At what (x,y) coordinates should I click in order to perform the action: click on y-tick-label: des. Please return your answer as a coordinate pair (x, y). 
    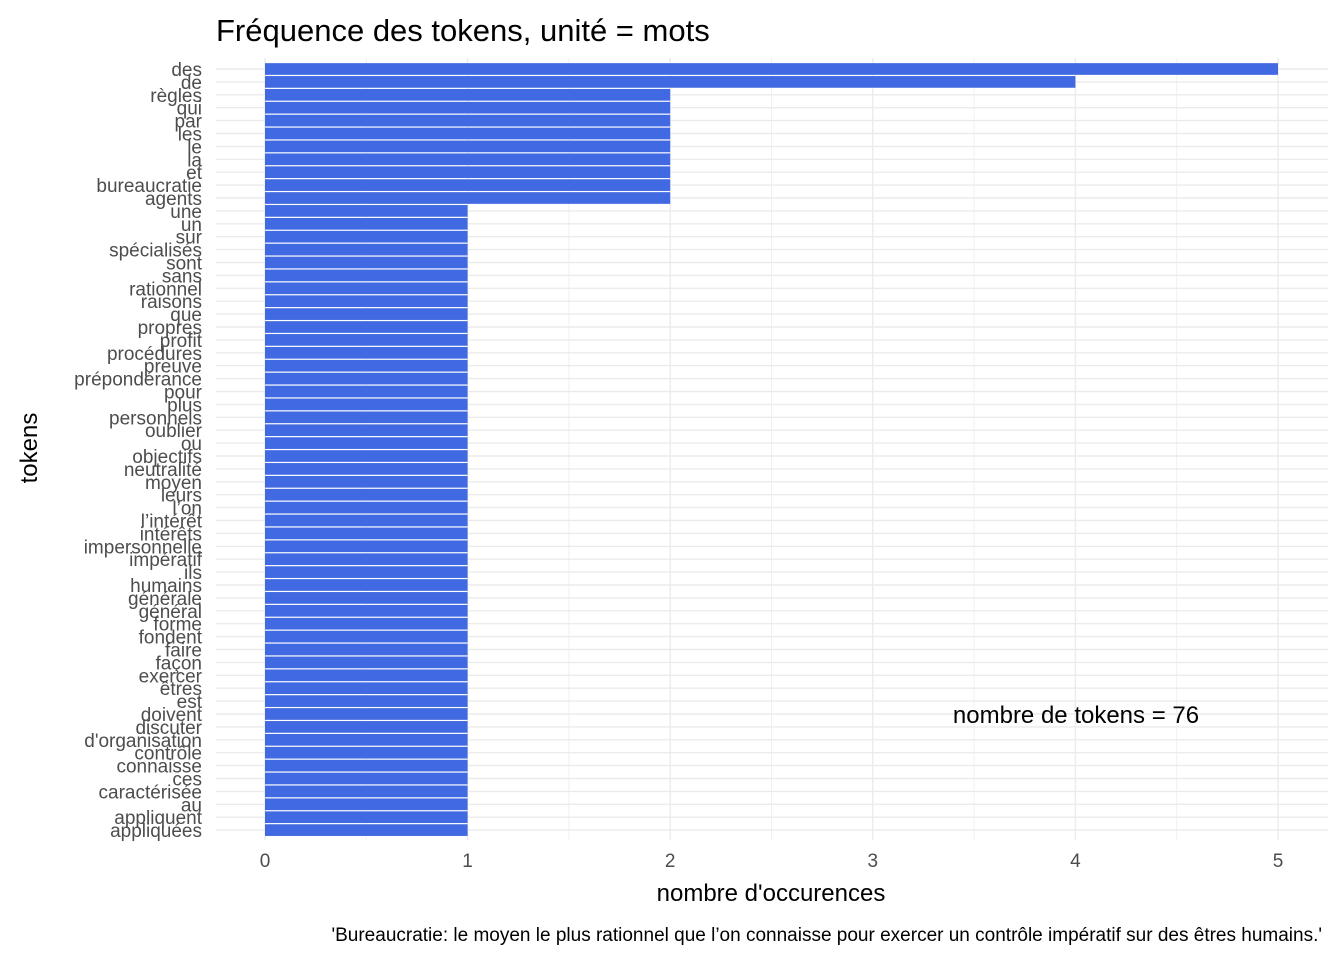
    Looking at the image, I should click on (186, 70).